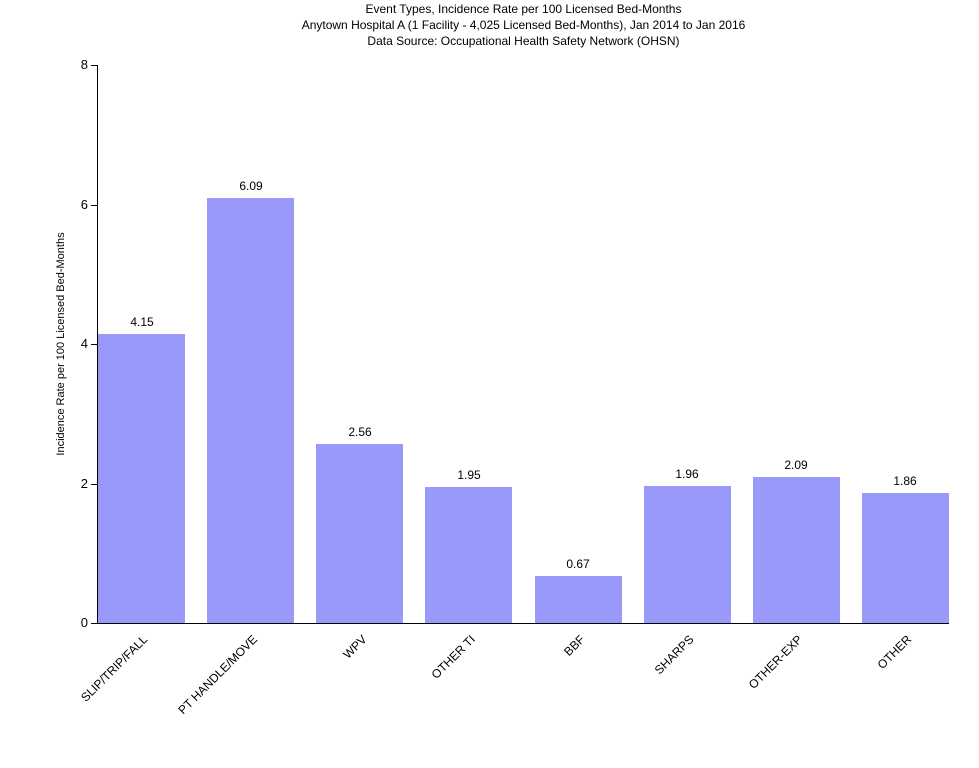  I want to click on bar-wpv, so click(359, 533).